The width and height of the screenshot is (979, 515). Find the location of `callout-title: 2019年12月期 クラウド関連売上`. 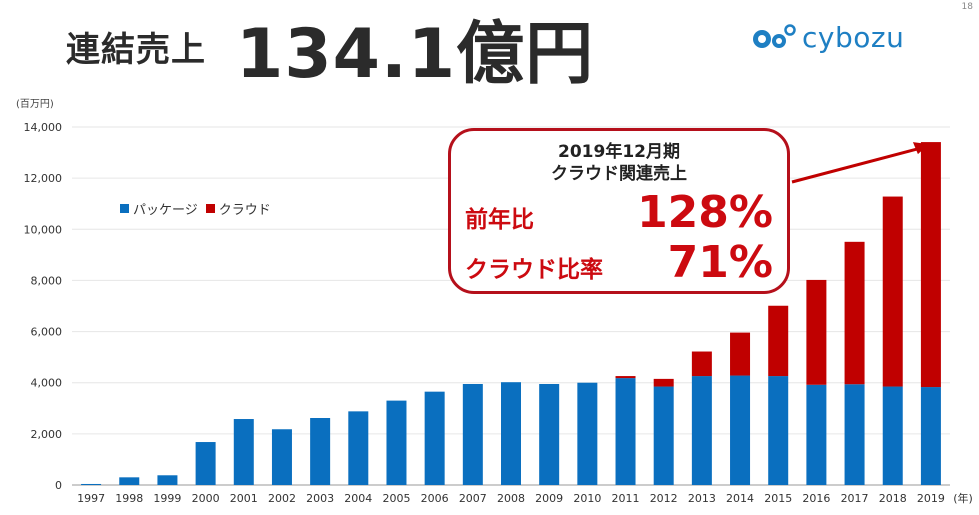

callout-title: 2019年12月期 クラウド関連売上 is located at coordinates (619, 163).